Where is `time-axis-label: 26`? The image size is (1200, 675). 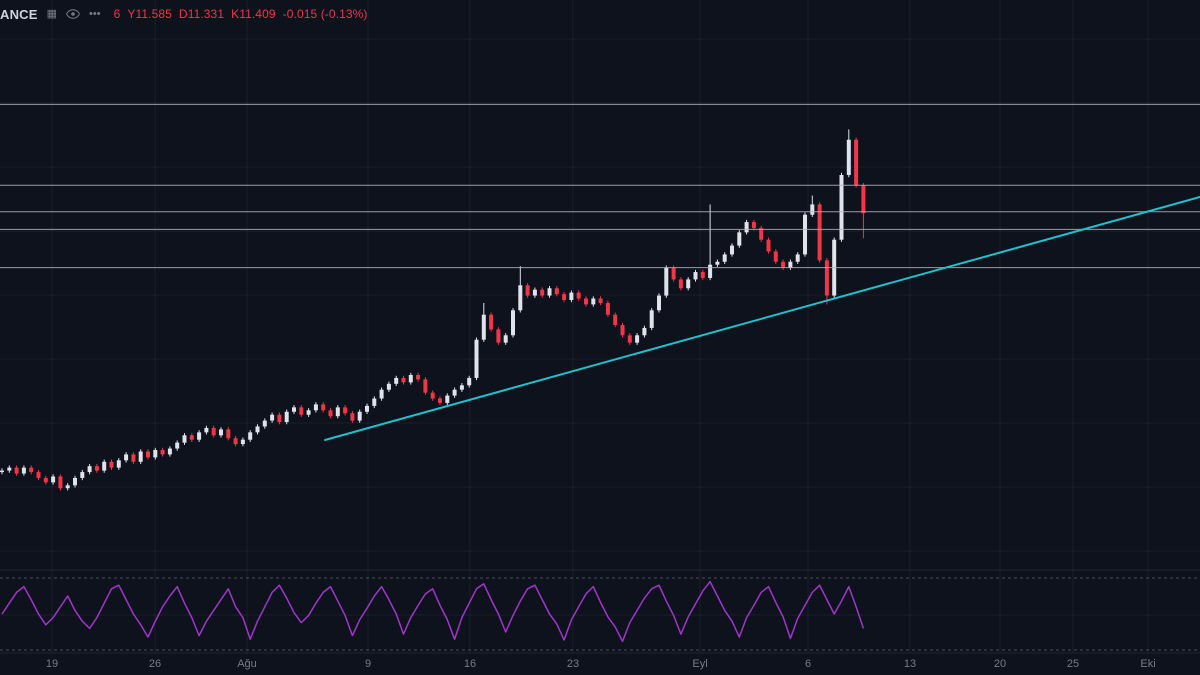 time-axis-label: 26 is located at coordinates (155, 664).